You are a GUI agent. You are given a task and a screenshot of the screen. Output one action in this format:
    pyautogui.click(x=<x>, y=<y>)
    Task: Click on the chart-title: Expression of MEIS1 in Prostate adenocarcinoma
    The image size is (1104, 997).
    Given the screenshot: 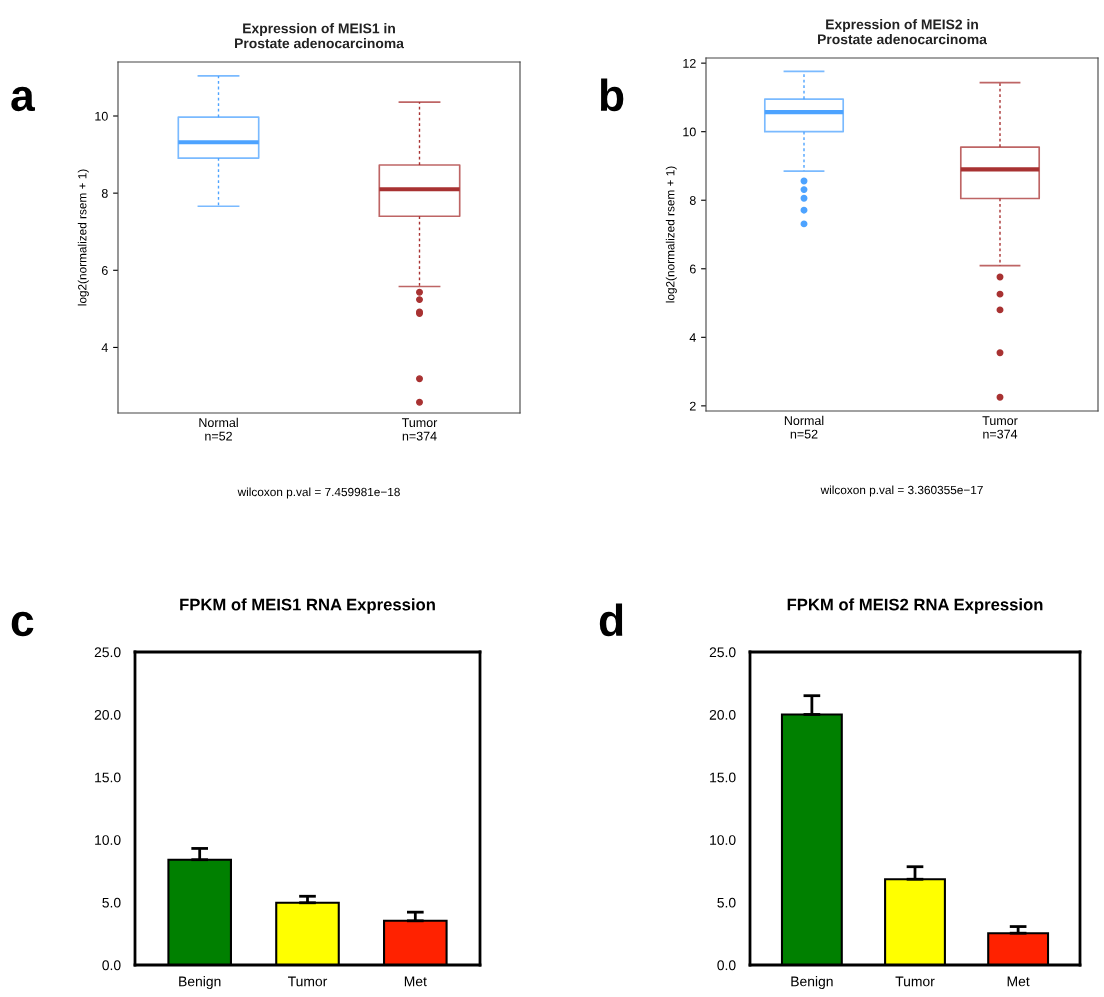 What is the action you would take?
    pyautogui.click(x=319, y=36)
    